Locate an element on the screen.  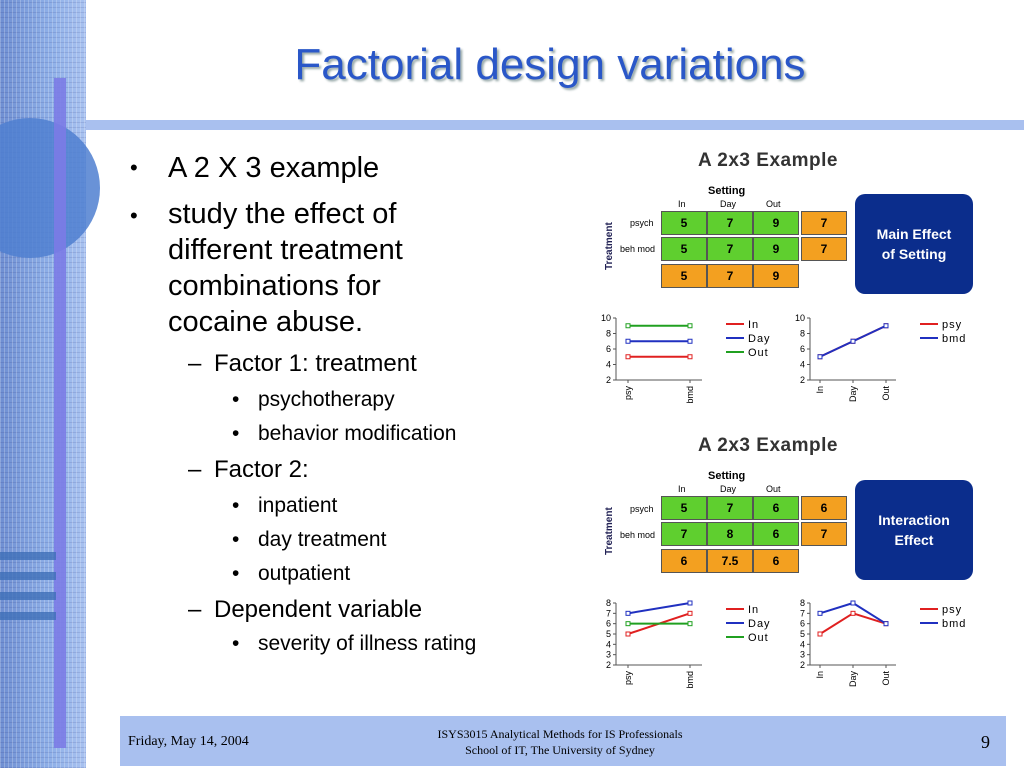
footer-date: Friday, May 14, 2004 is located at coordinates (188, 741).